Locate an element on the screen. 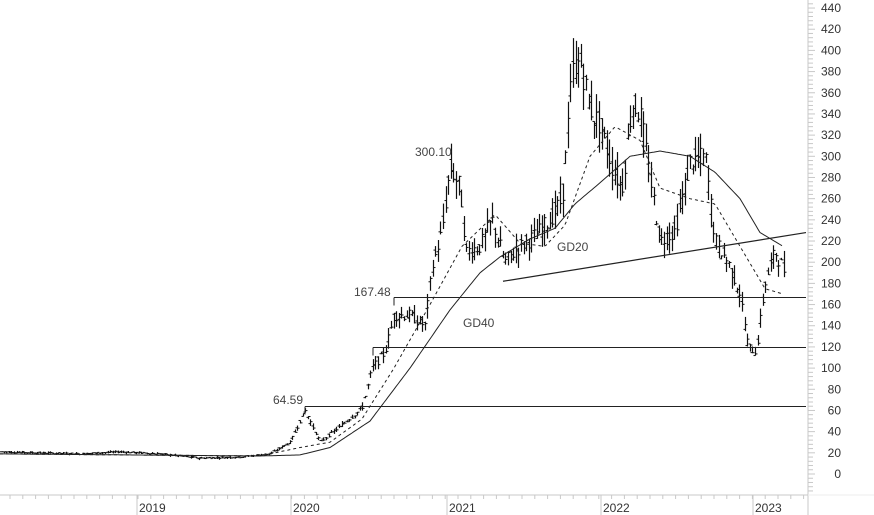 The width and height of the screenshot is (874, 515). y-tick-label: 40 is located at coordinates (835, 432).